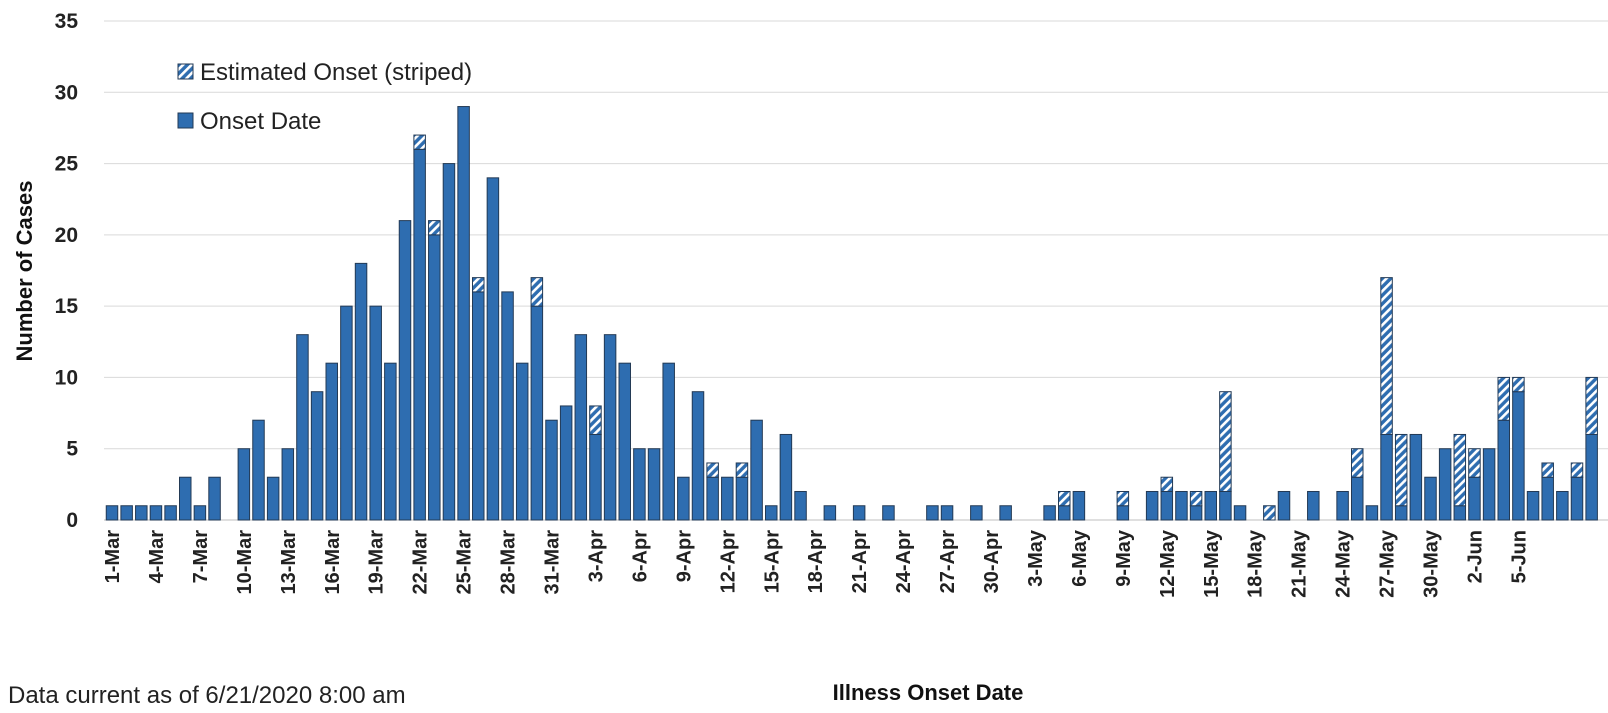 This screenshot has width=1608, height=713. I want to click on x-tick-label: 3-May, so click(1036, 558).